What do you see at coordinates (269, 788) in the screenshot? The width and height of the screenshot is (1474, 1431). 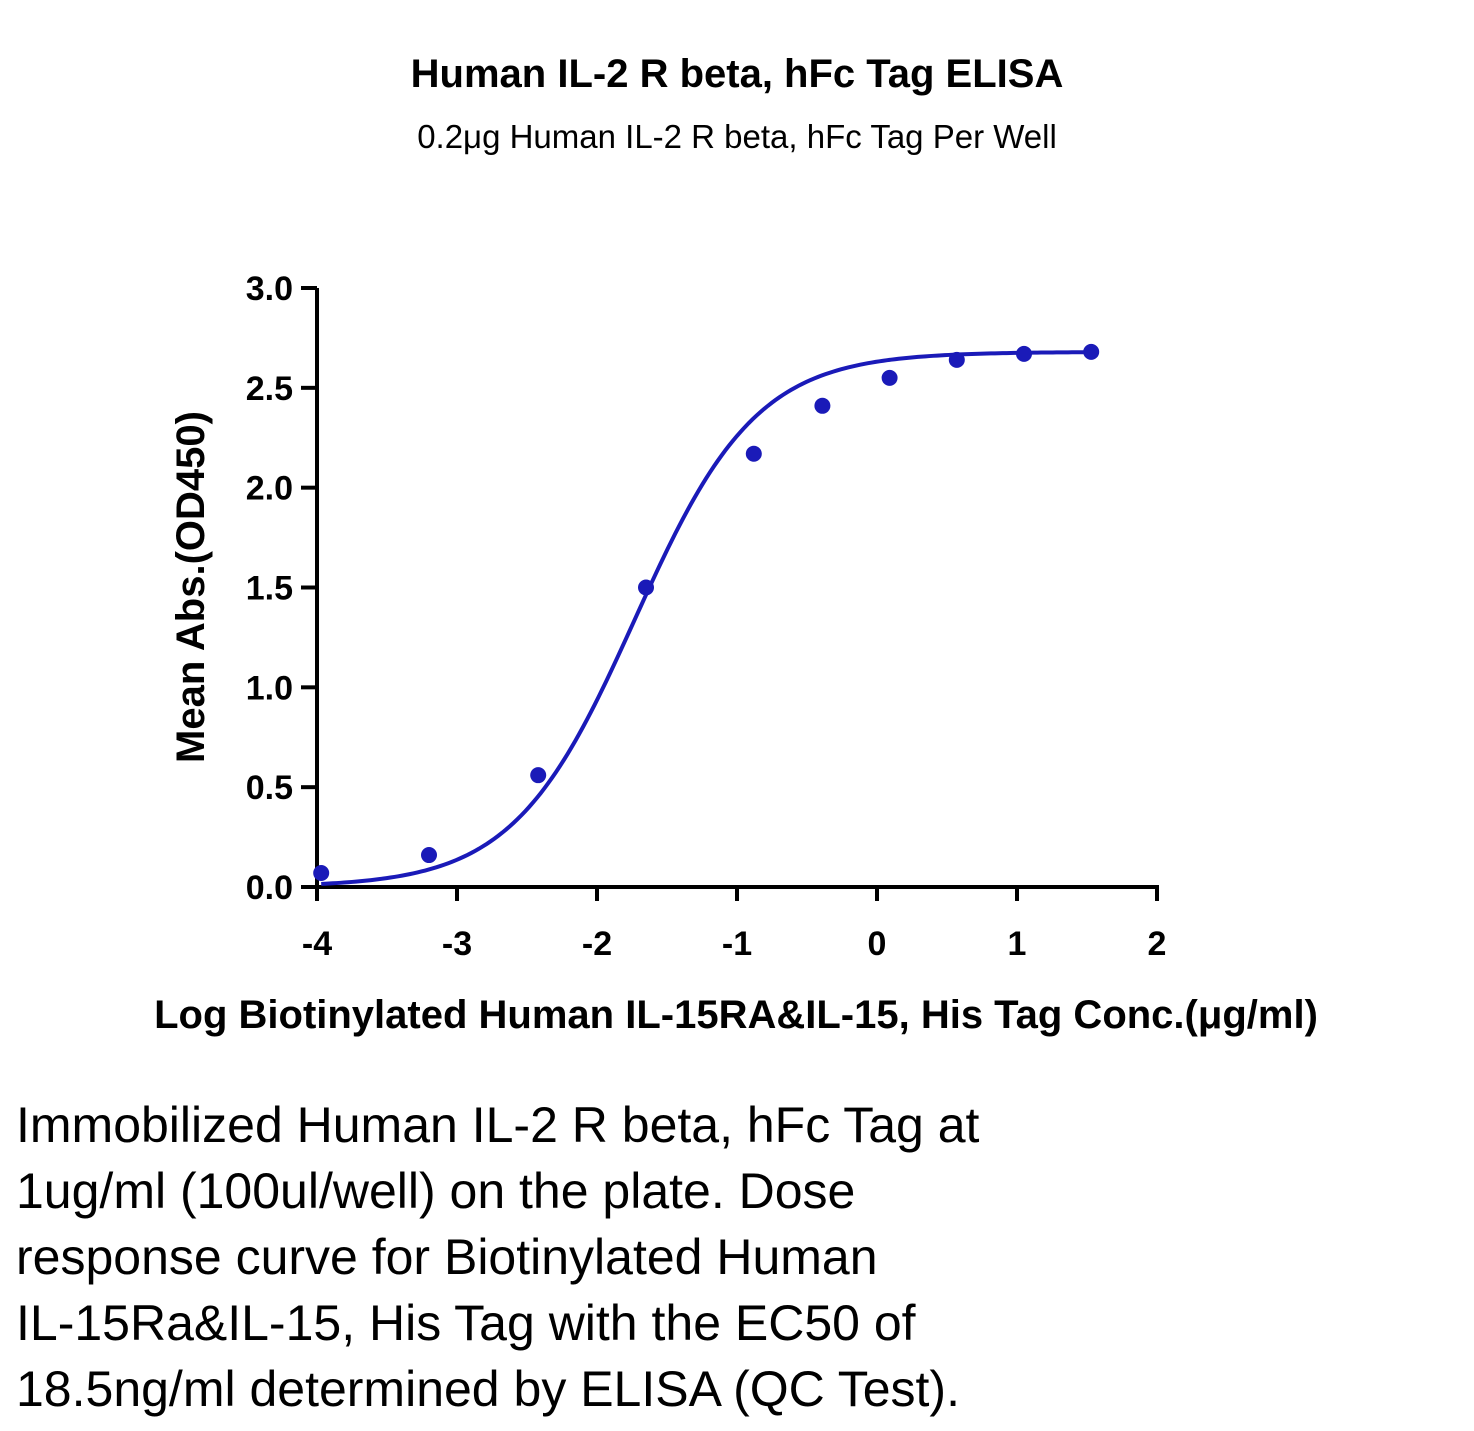 I see `y-tick-label: 0.5` at bounding box center [269, 788].